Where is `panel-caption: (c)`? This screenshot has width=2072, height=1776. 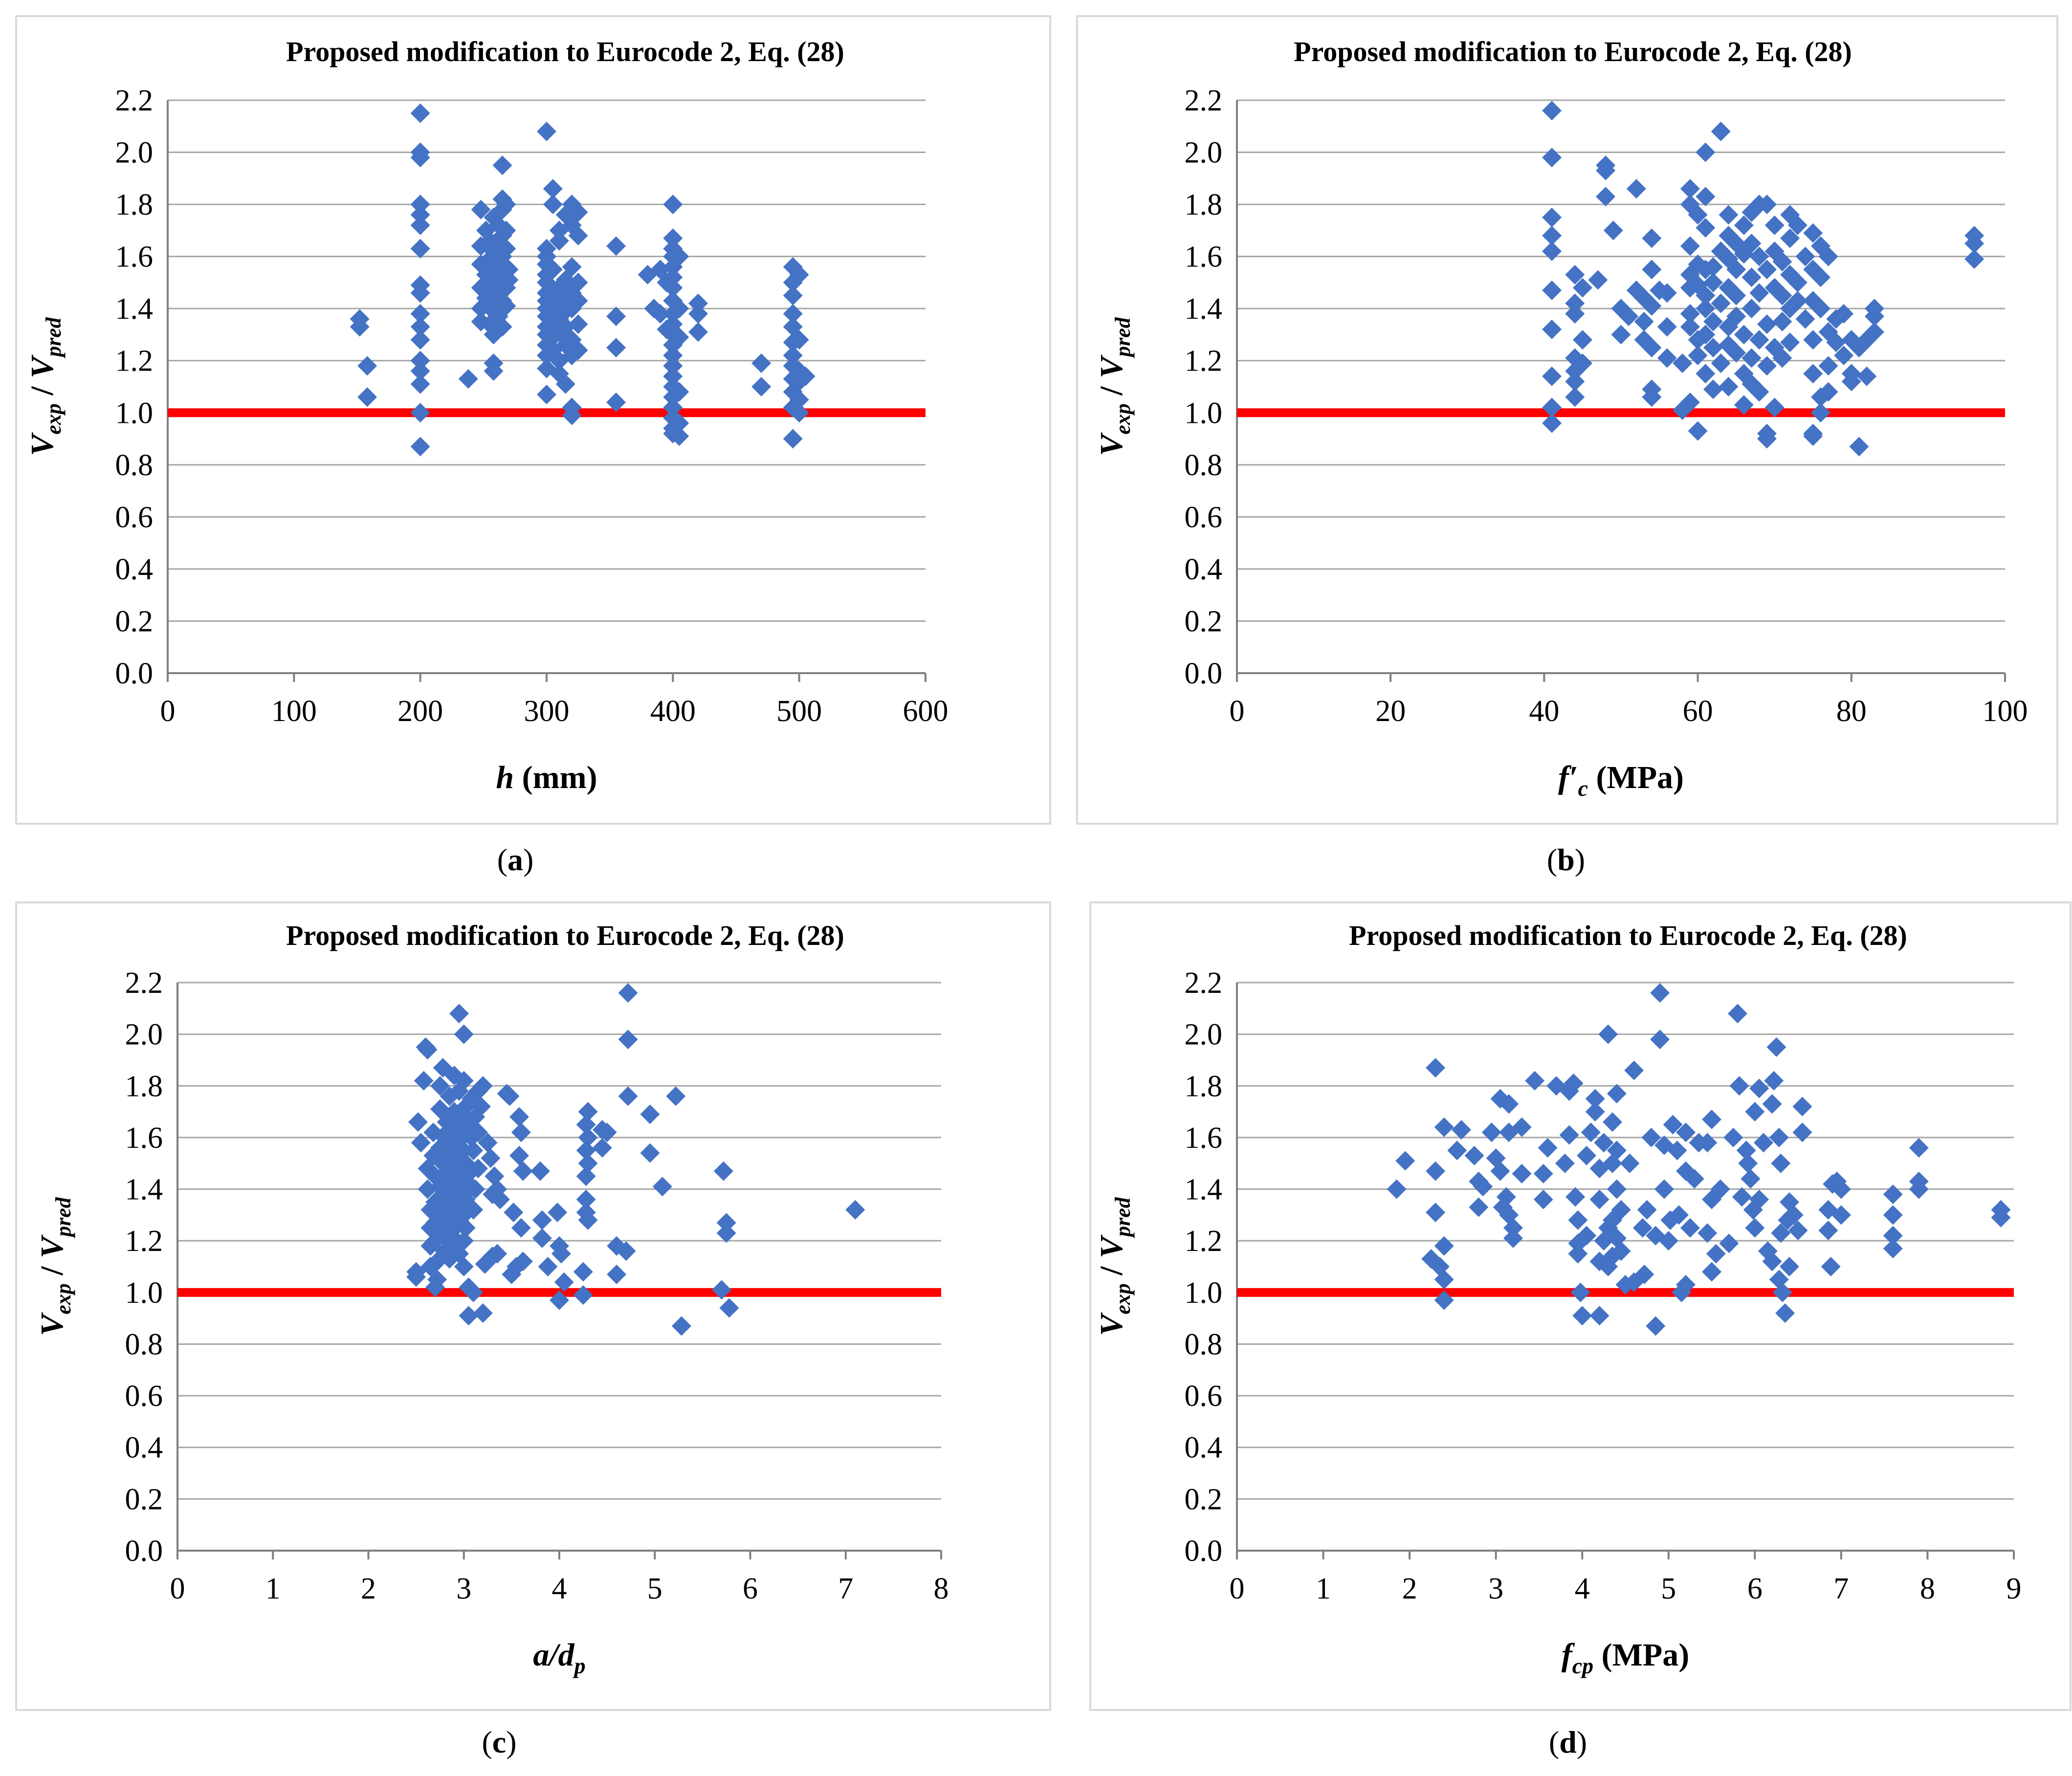 panel-caption: (c) is located at coordinates (499, 1742).